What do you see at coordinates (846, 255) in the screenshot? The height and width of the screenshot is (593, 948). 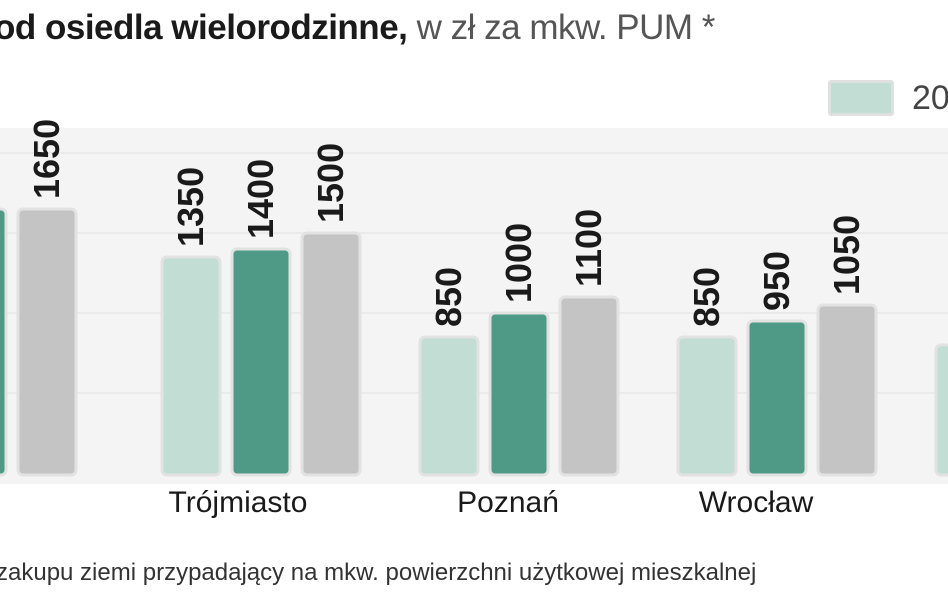 I see `value-label-s2-c3: 1050` at bounding box center [846, 255].